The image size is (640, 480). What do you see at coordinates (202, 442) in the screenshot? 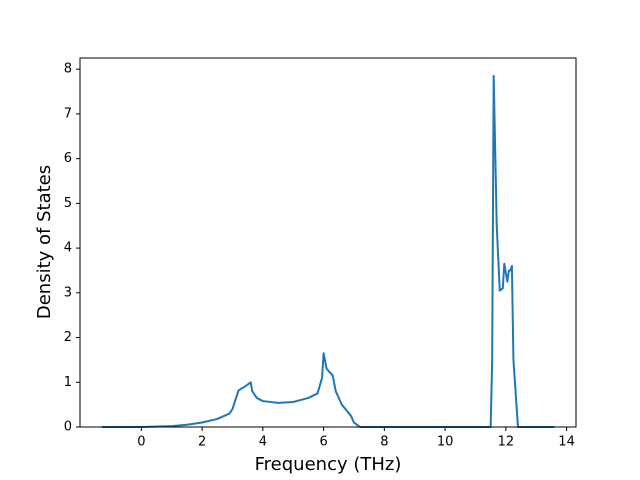
I see `x-tick-label: 2` at bounding box center [202, 442].